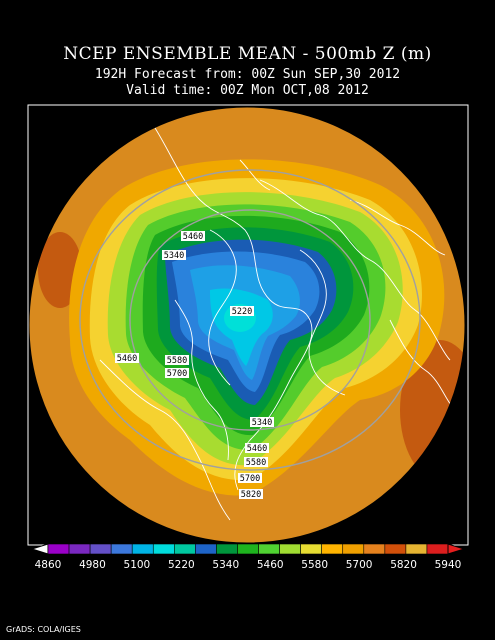 The image size is (495, 640). I want to click on colorbar-left-arrow, so click(39, 549).